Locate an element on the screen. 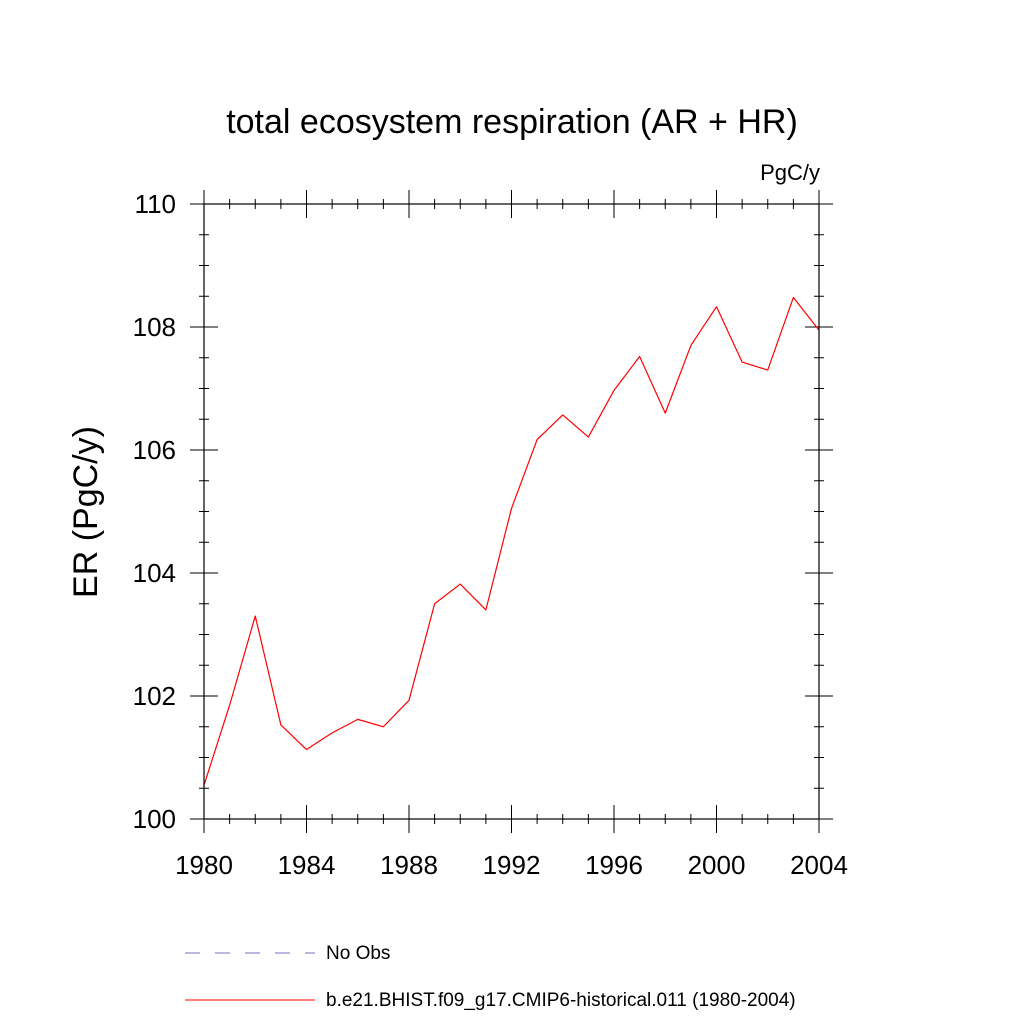 The width and height of the screenshot is (1024, 1024). y-tick-label: 106 is located at coordinates (154, 450).